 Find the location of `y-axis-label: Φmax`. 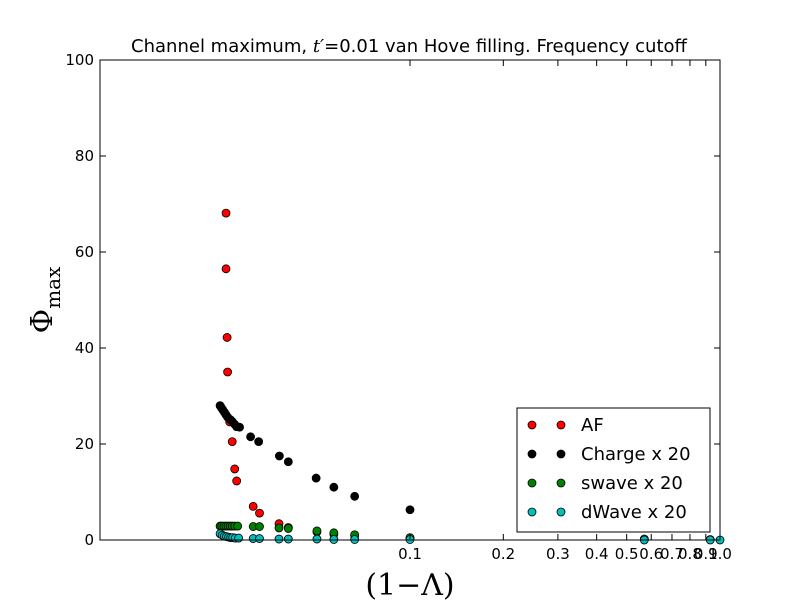

y-axis-label: Φmax is located at coordinates (45, 299).